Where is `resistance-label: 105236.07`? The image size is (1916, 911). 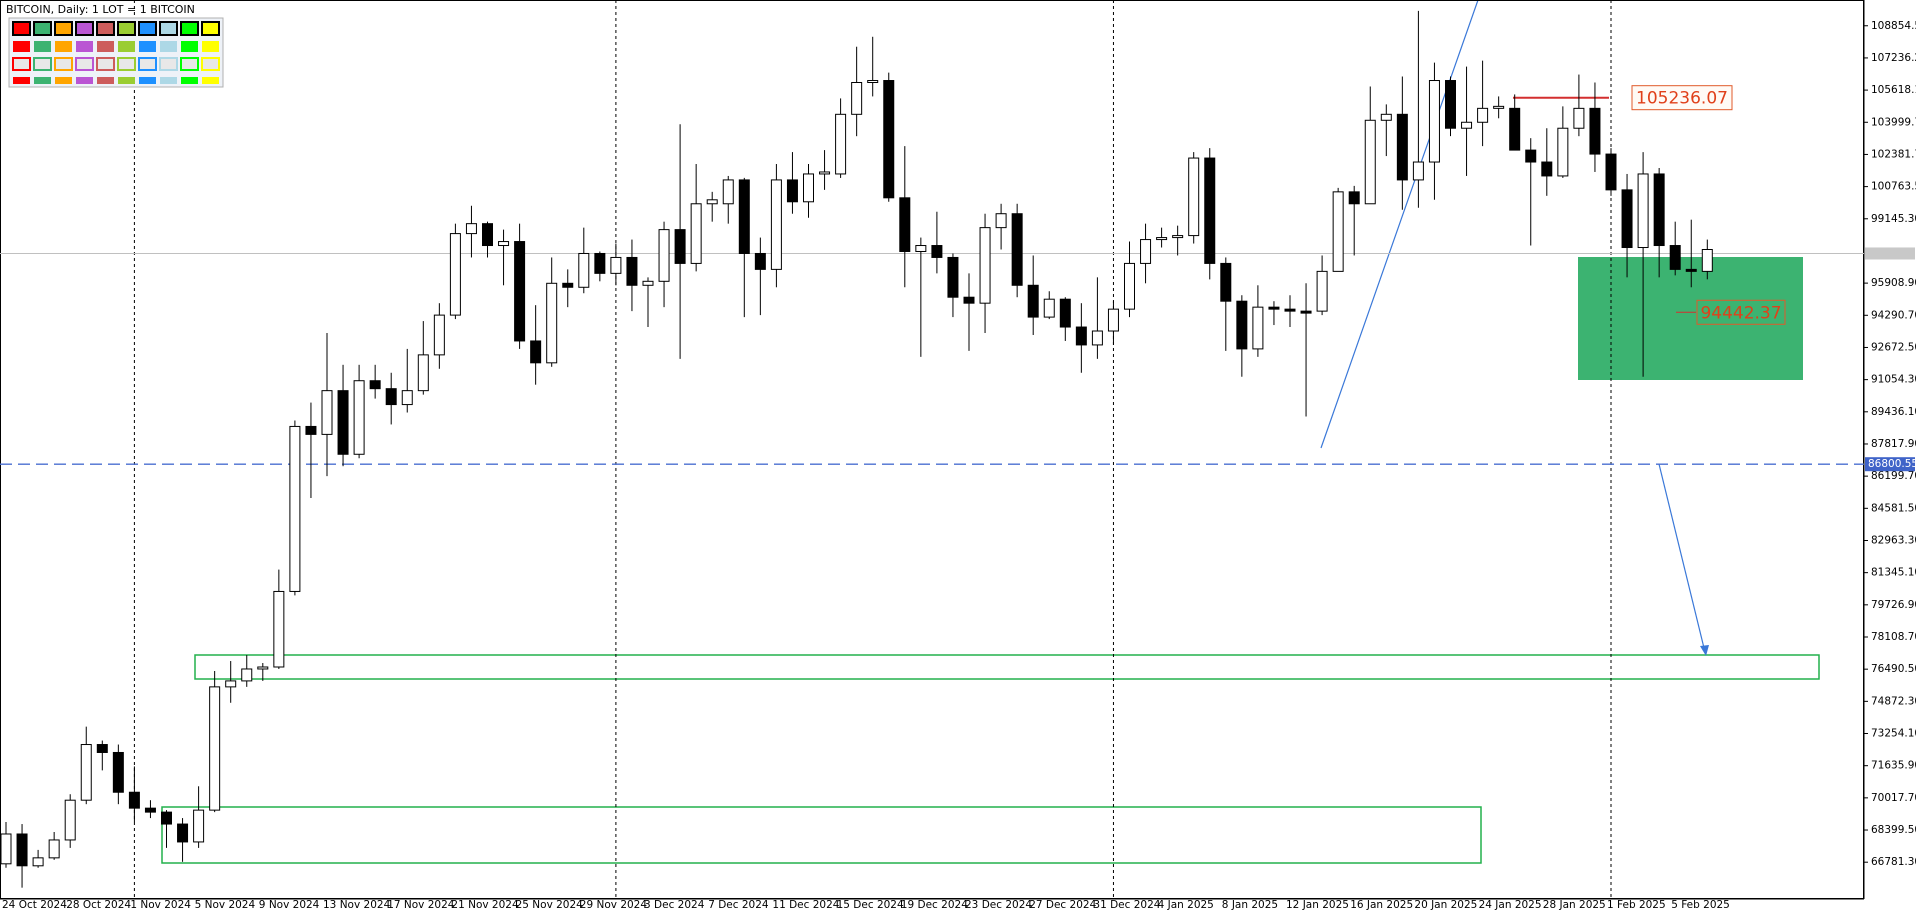 resistance-label: 105236.07 is located at coordinates (1682, 99).